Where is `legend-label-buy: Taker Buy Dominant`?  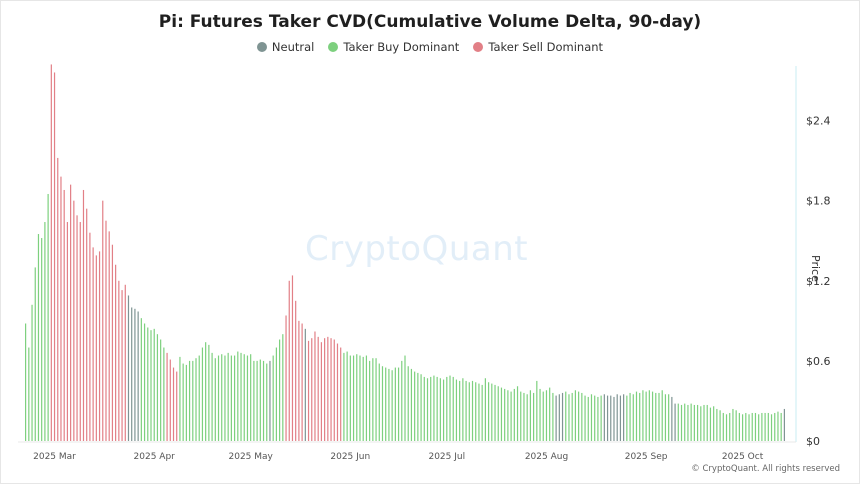
legend-label-buy: Taker Buy Dominant is located at coordinates (401, 47).